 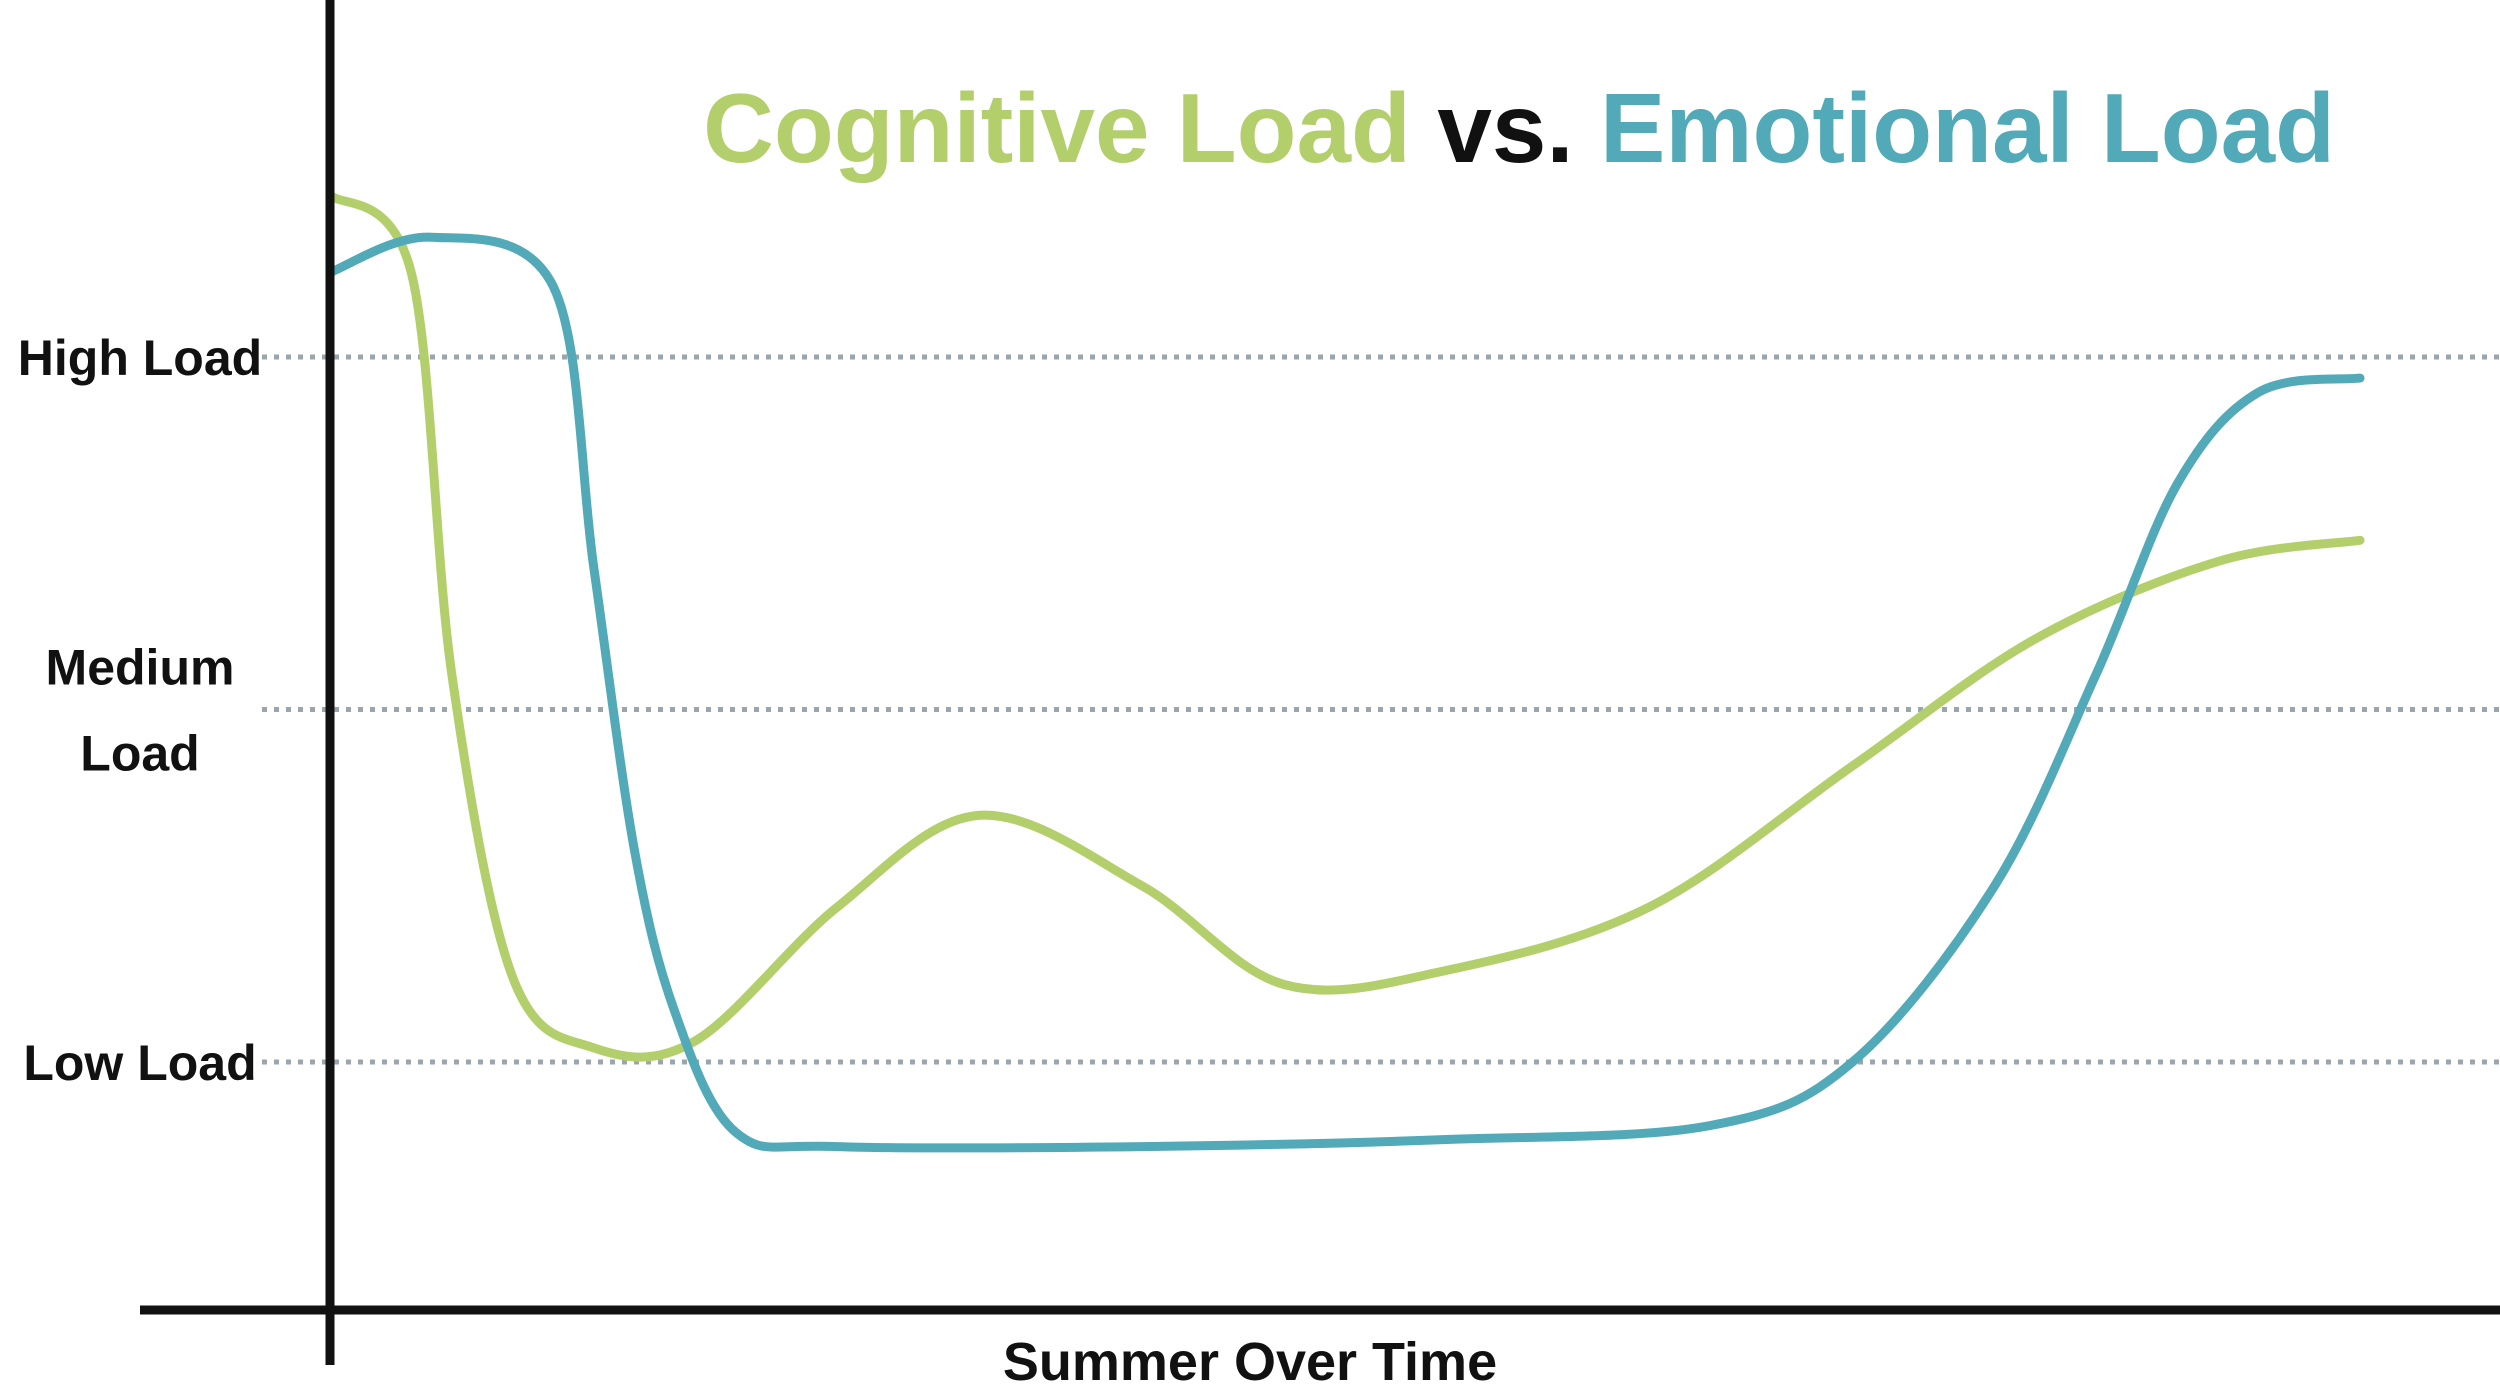 I want to click on chart-title: Cognitive Load vs. Emotional Load, so click(x=1519, y=128).